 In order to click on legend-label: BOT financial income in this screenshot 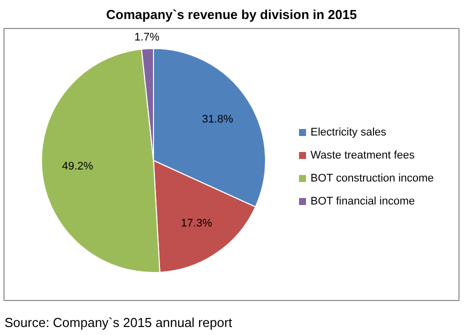, I will do `click(362, 202)`.